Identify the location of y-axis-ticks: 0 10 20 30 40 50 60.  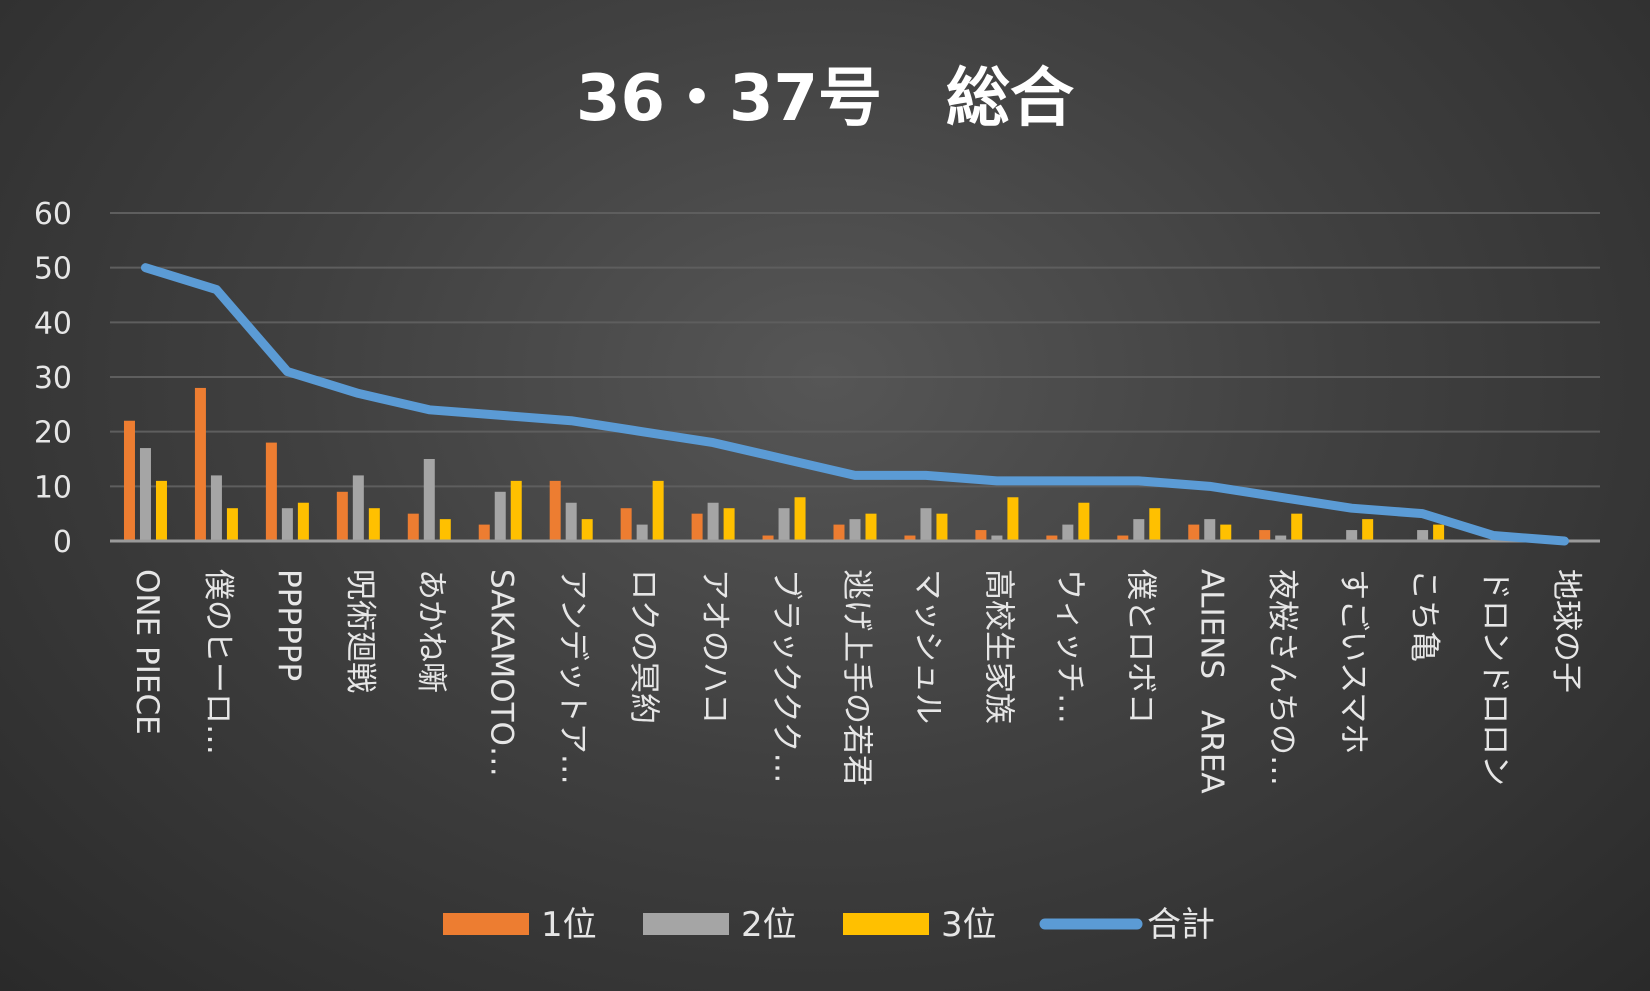
(53, 378).